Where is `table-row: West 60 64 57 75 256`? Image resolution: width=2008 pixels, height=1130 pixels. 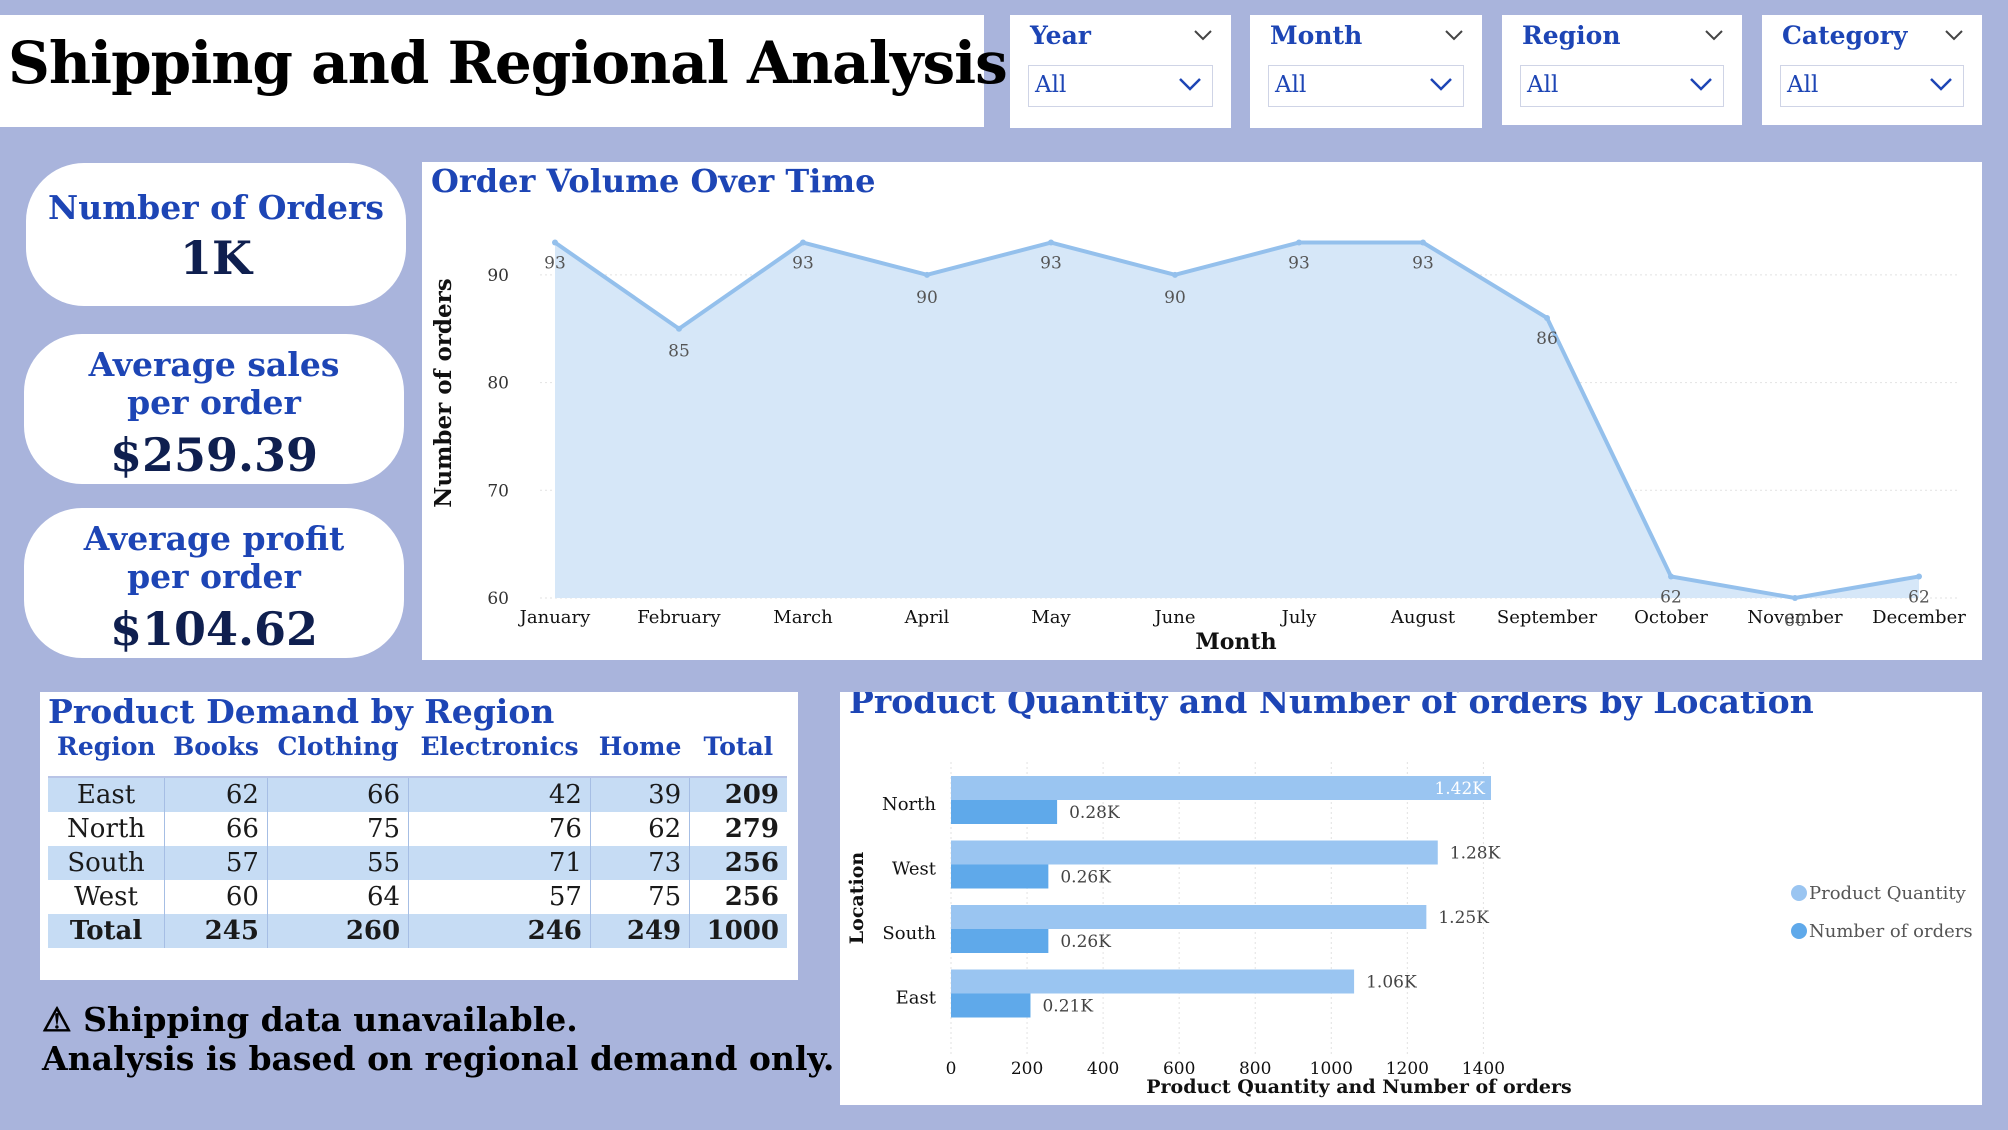
table-row: West 60 64 57 75 256 is located at coordinates (417, 897).